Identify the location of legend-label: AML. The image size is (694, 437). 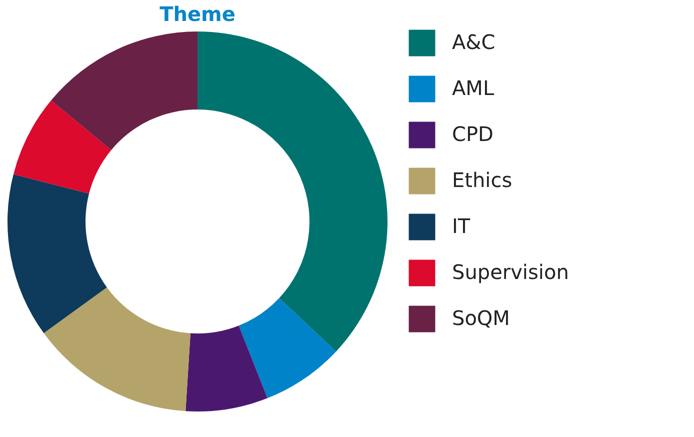
(473, 88).